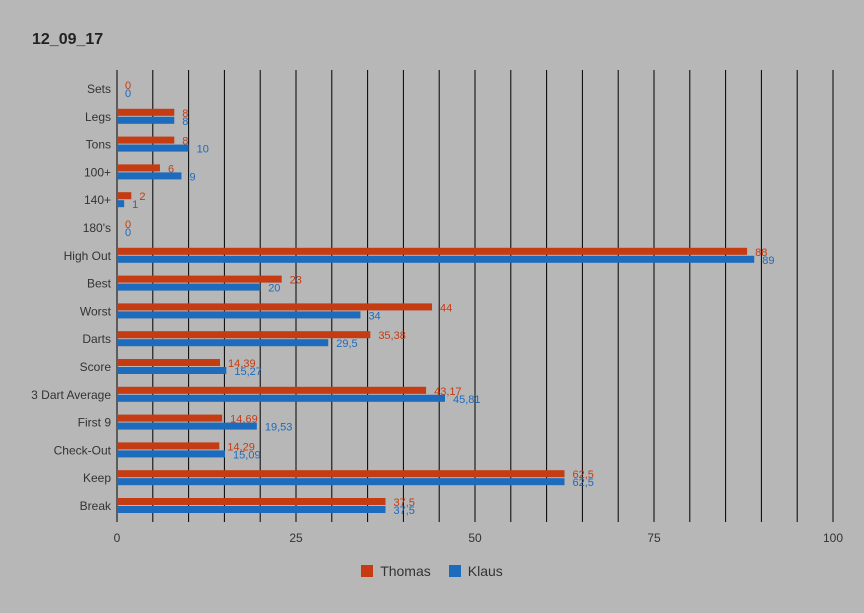 The height and width of the screenshot is (613, 864). Describe the element at coordinates (296, 538) in the screenshot. I see `x-tick-label: 25` at that location.